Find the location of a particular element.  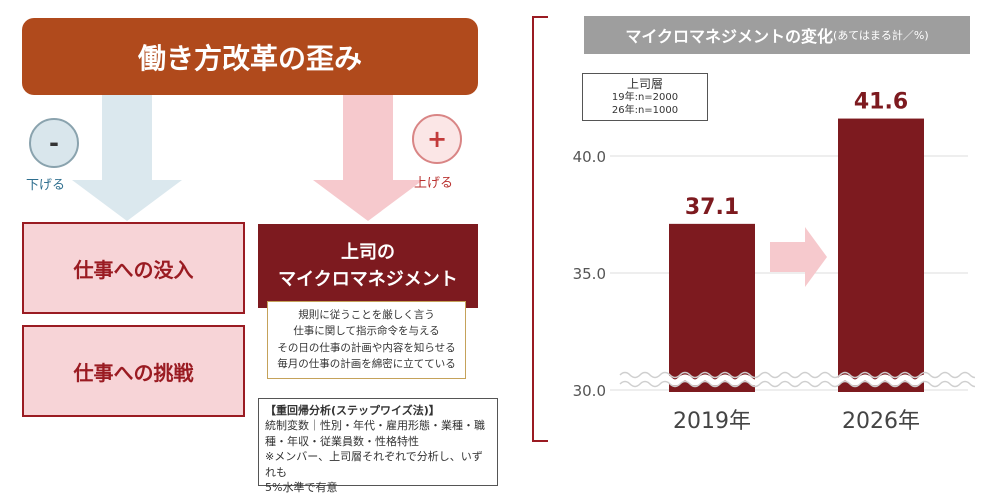

bracket is located at coordinates (540, 229).